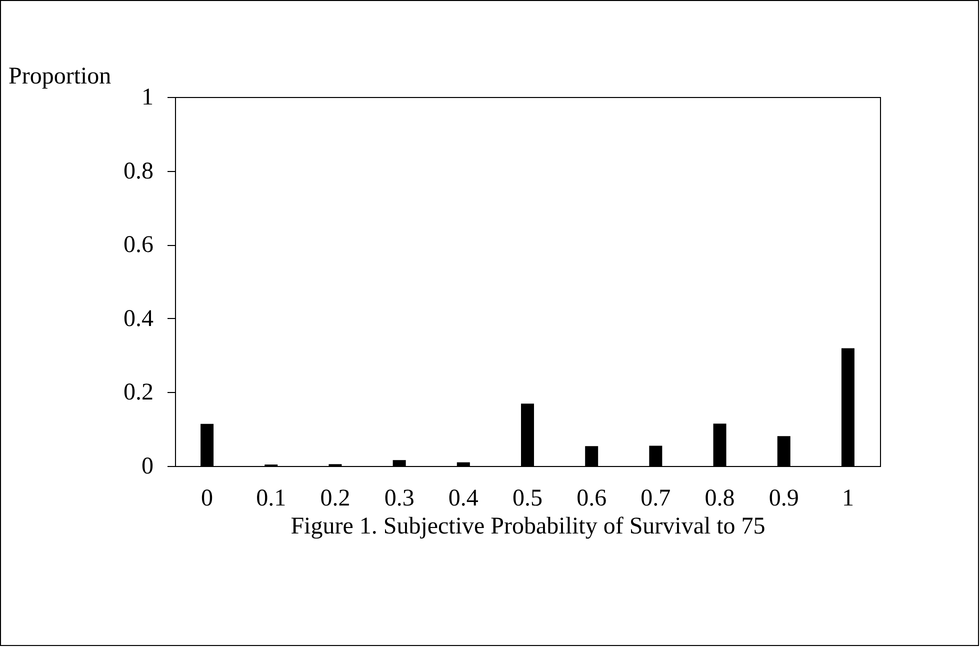 The height and width of the screenshot is (647, 980). Describe the element at coordinates (528, 527) in the screenshot. I see `x-axis-title: Figure 1. Subjective Probability of Survival to 75` at that location.